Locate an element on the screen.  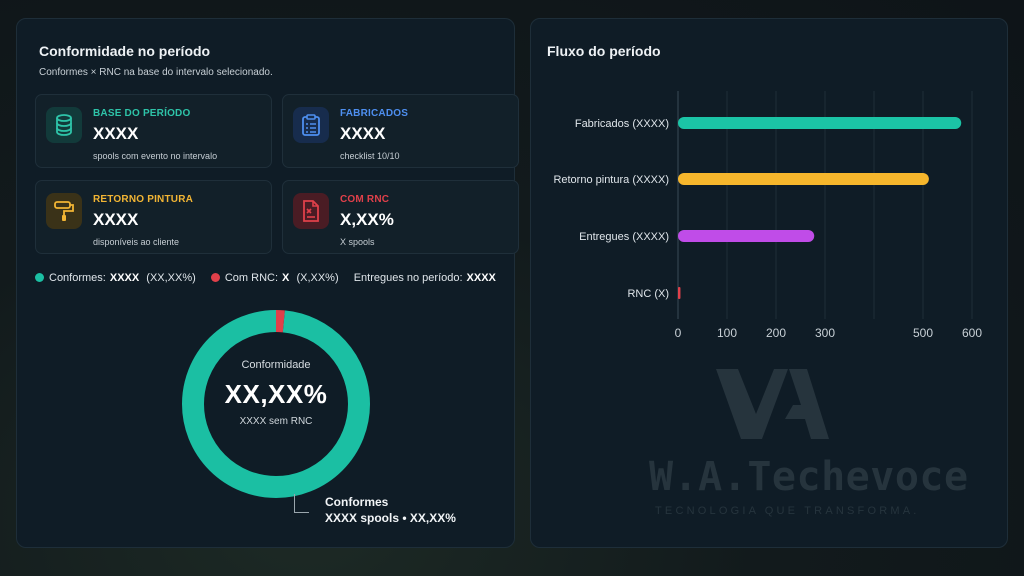
card-description: disponíveis ao cliente is located at coordinates (136, 242).